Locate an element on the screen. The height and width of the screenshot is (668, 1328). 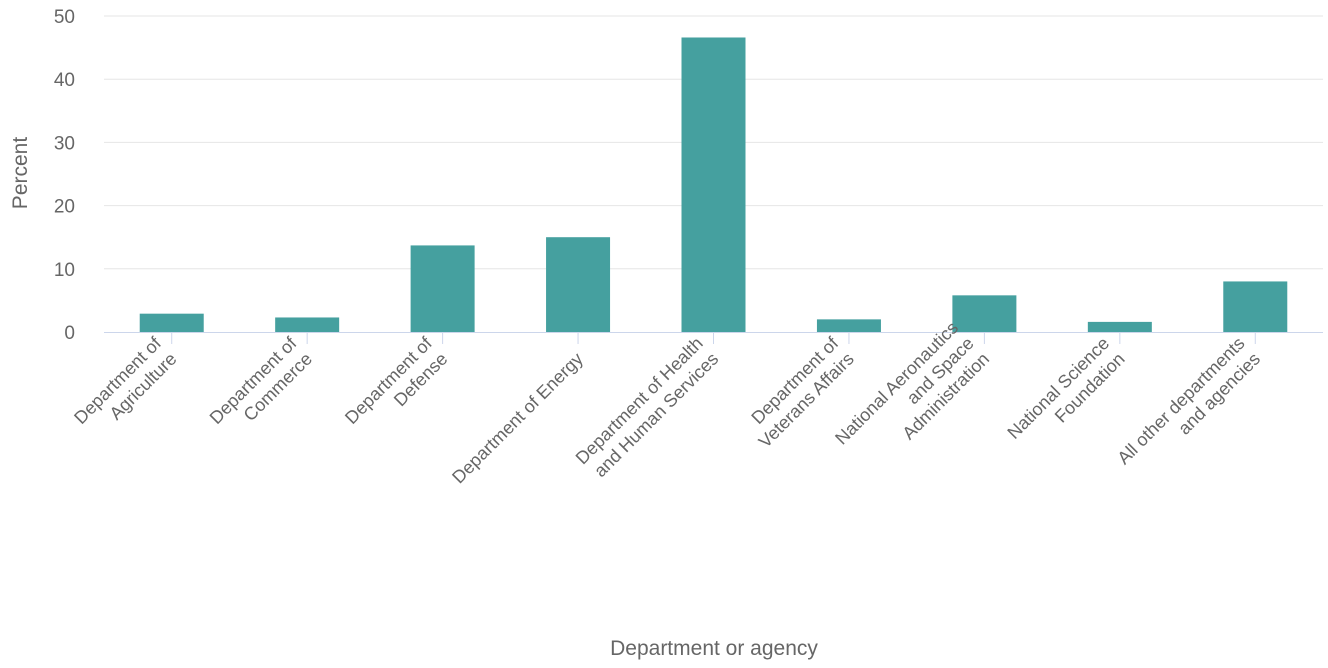
x-category-label: National ScienceFoundation is located at coordinates (1065, 395).